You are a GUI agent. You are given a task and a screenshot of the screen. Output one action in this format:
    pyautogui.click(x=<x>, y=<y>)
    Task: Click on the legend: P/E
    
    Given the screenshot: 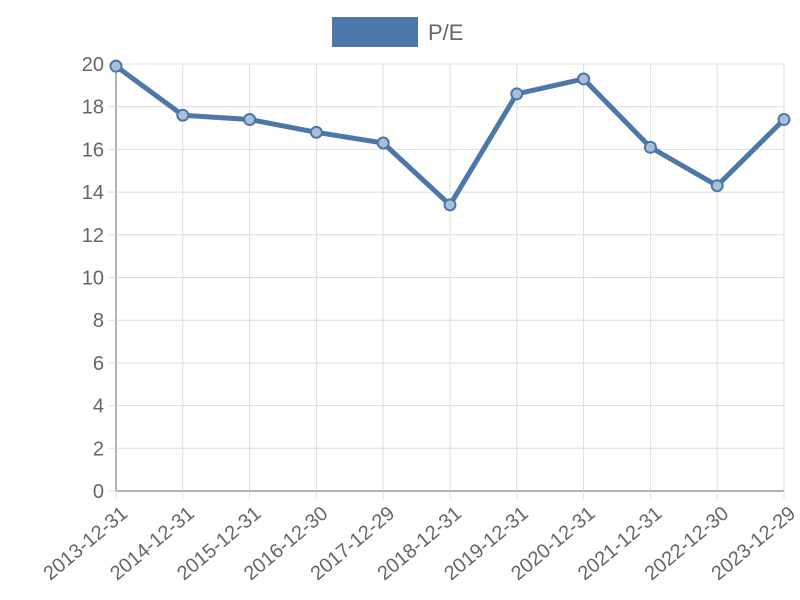 What is the action you would take?
    pyautogui.click(x=397, y=32)
    